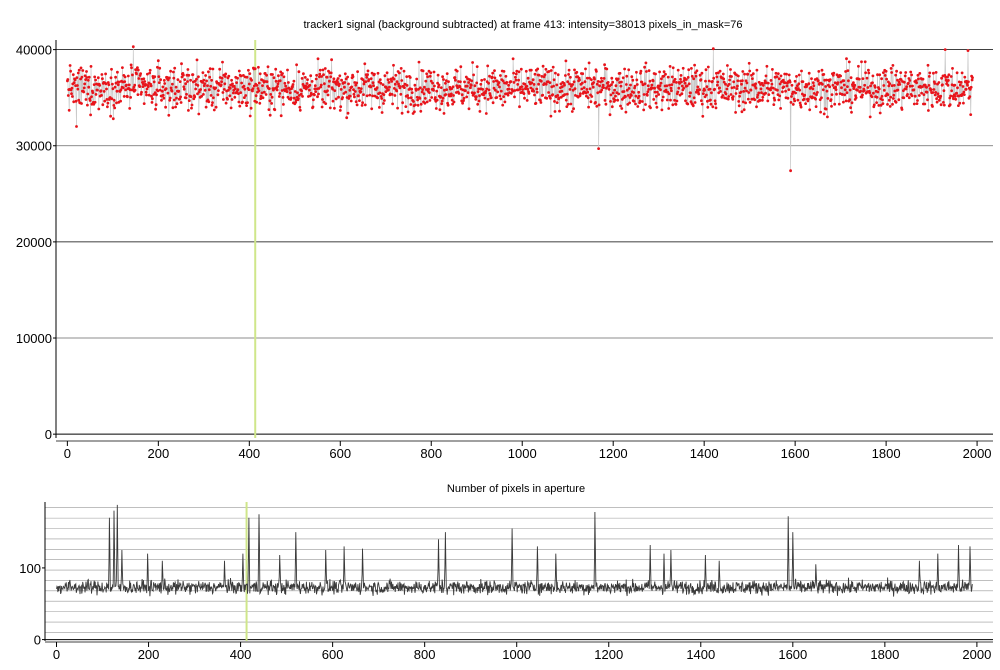 The height and width of the screenshot is (670, 1000). I want to click on x-tick-label: 1000, so click(522, 453).